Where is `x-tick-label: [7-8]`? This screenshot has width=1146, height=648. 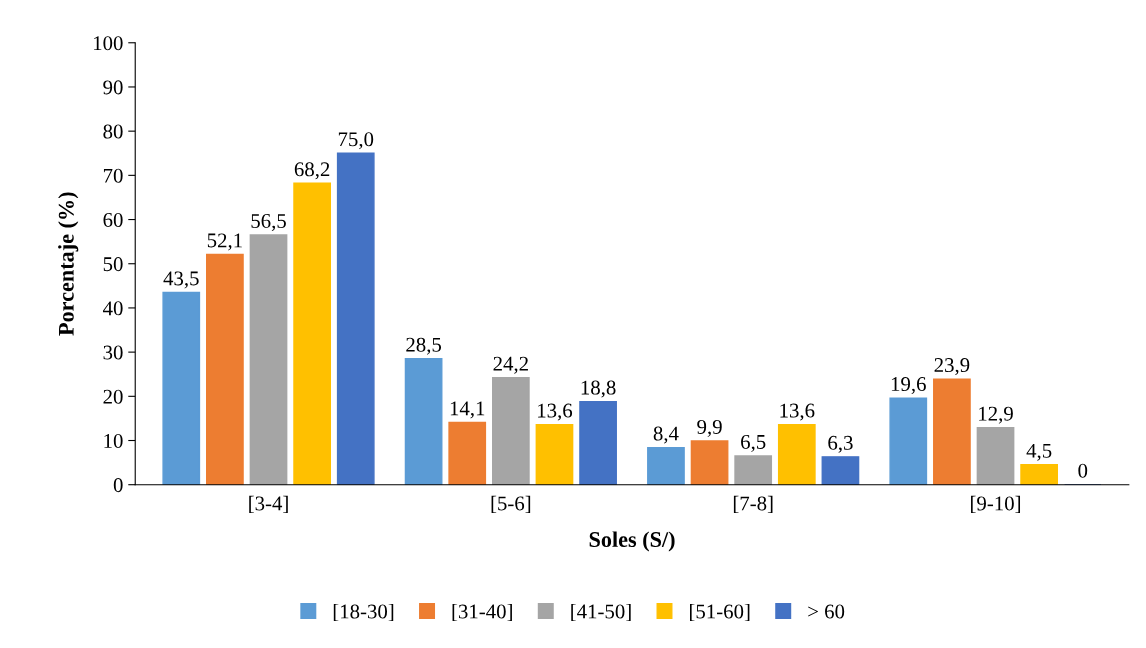 x-tick-label: [7-8] is located at coordinates (753, 504).